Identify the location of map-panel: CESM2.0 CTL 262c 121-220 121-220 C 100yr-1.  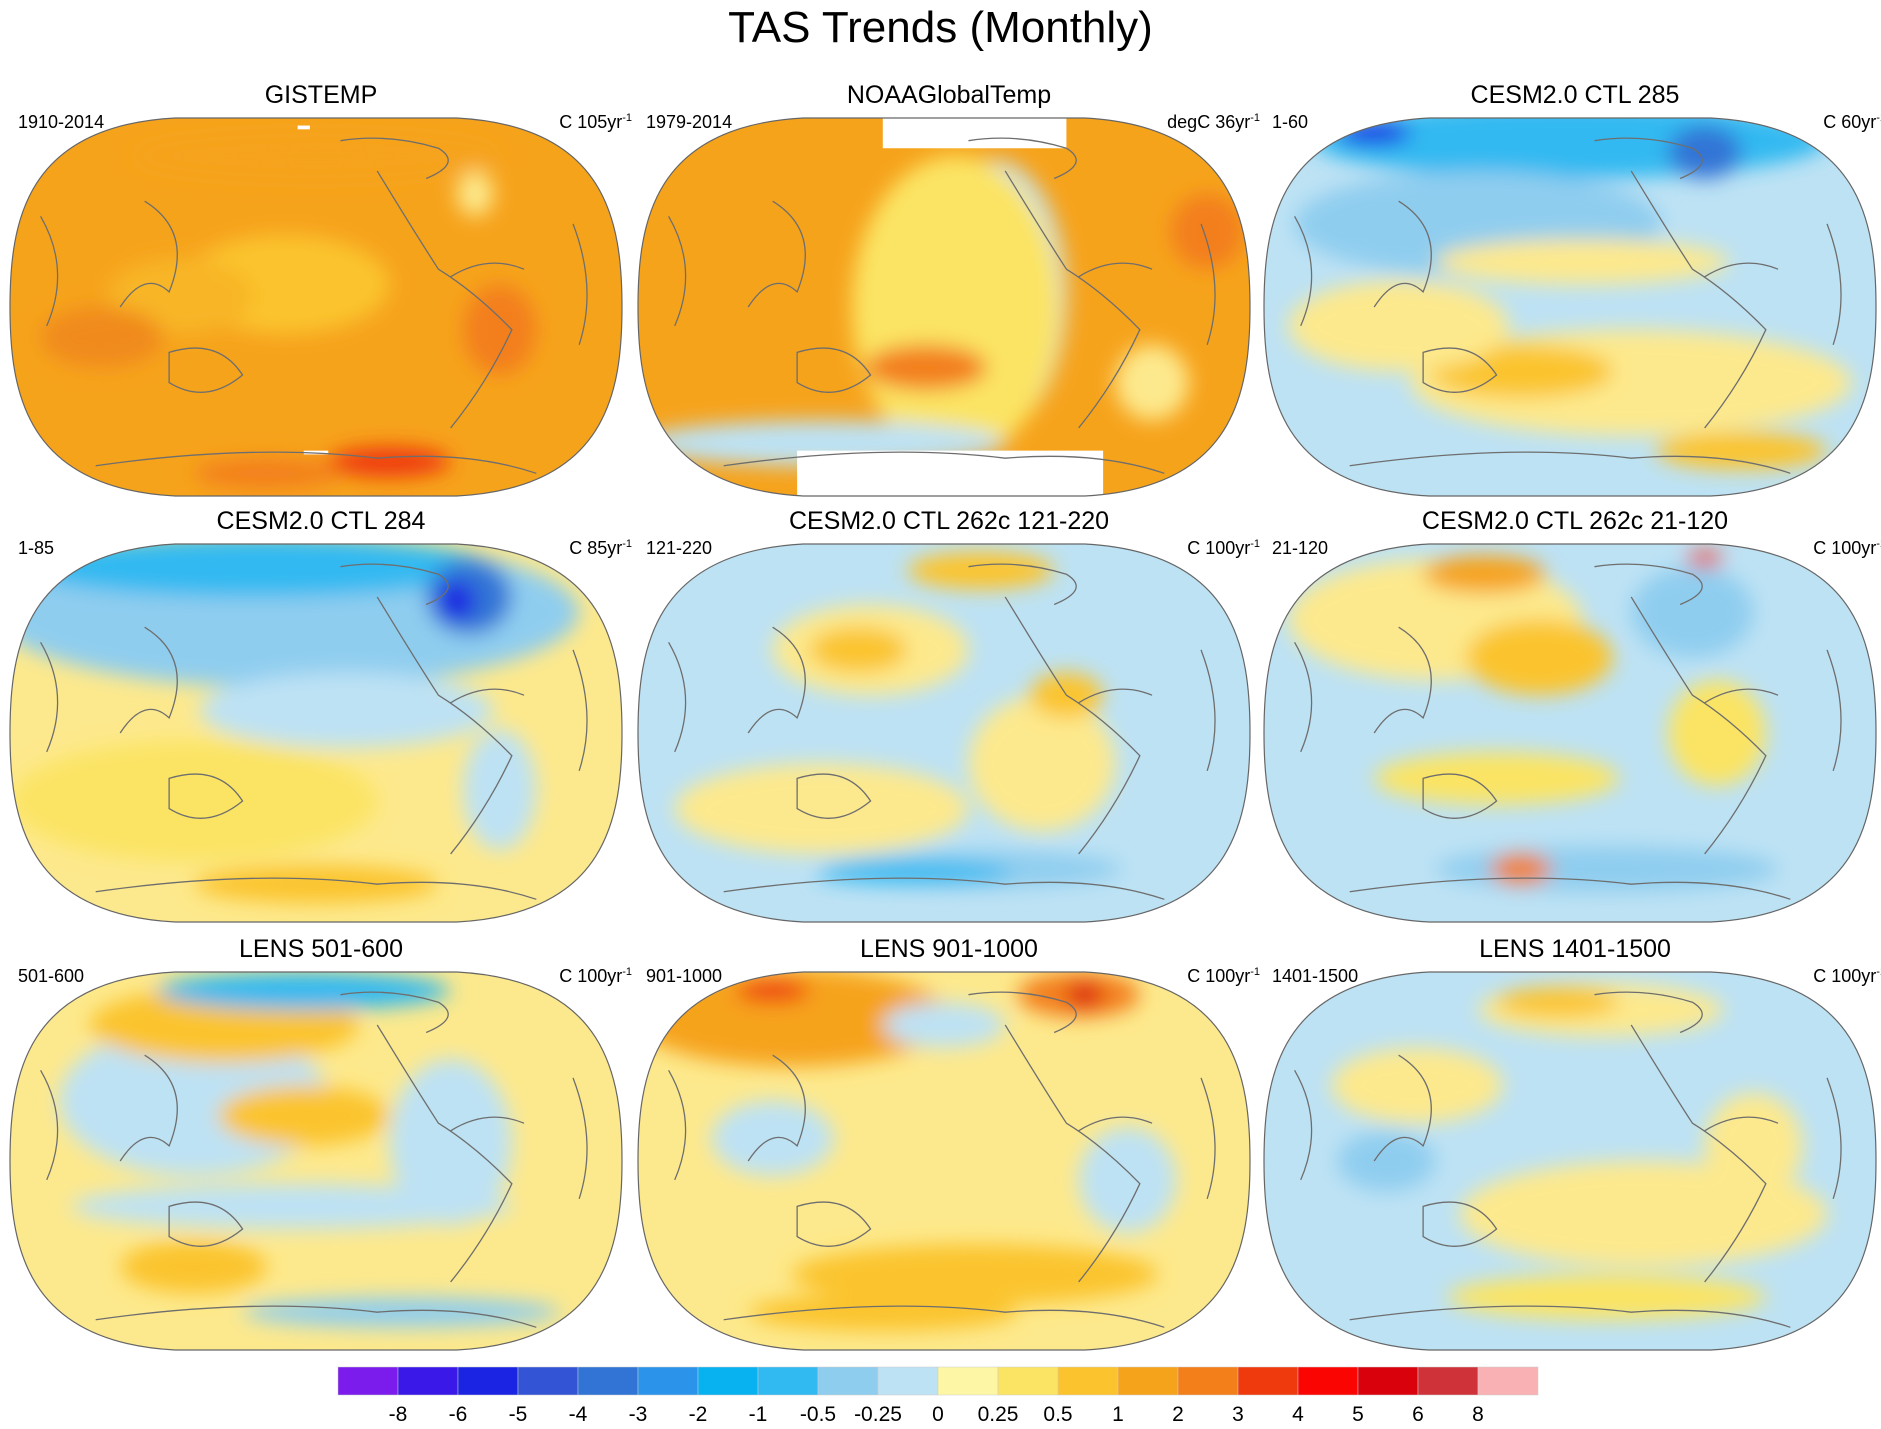
(949, 716).